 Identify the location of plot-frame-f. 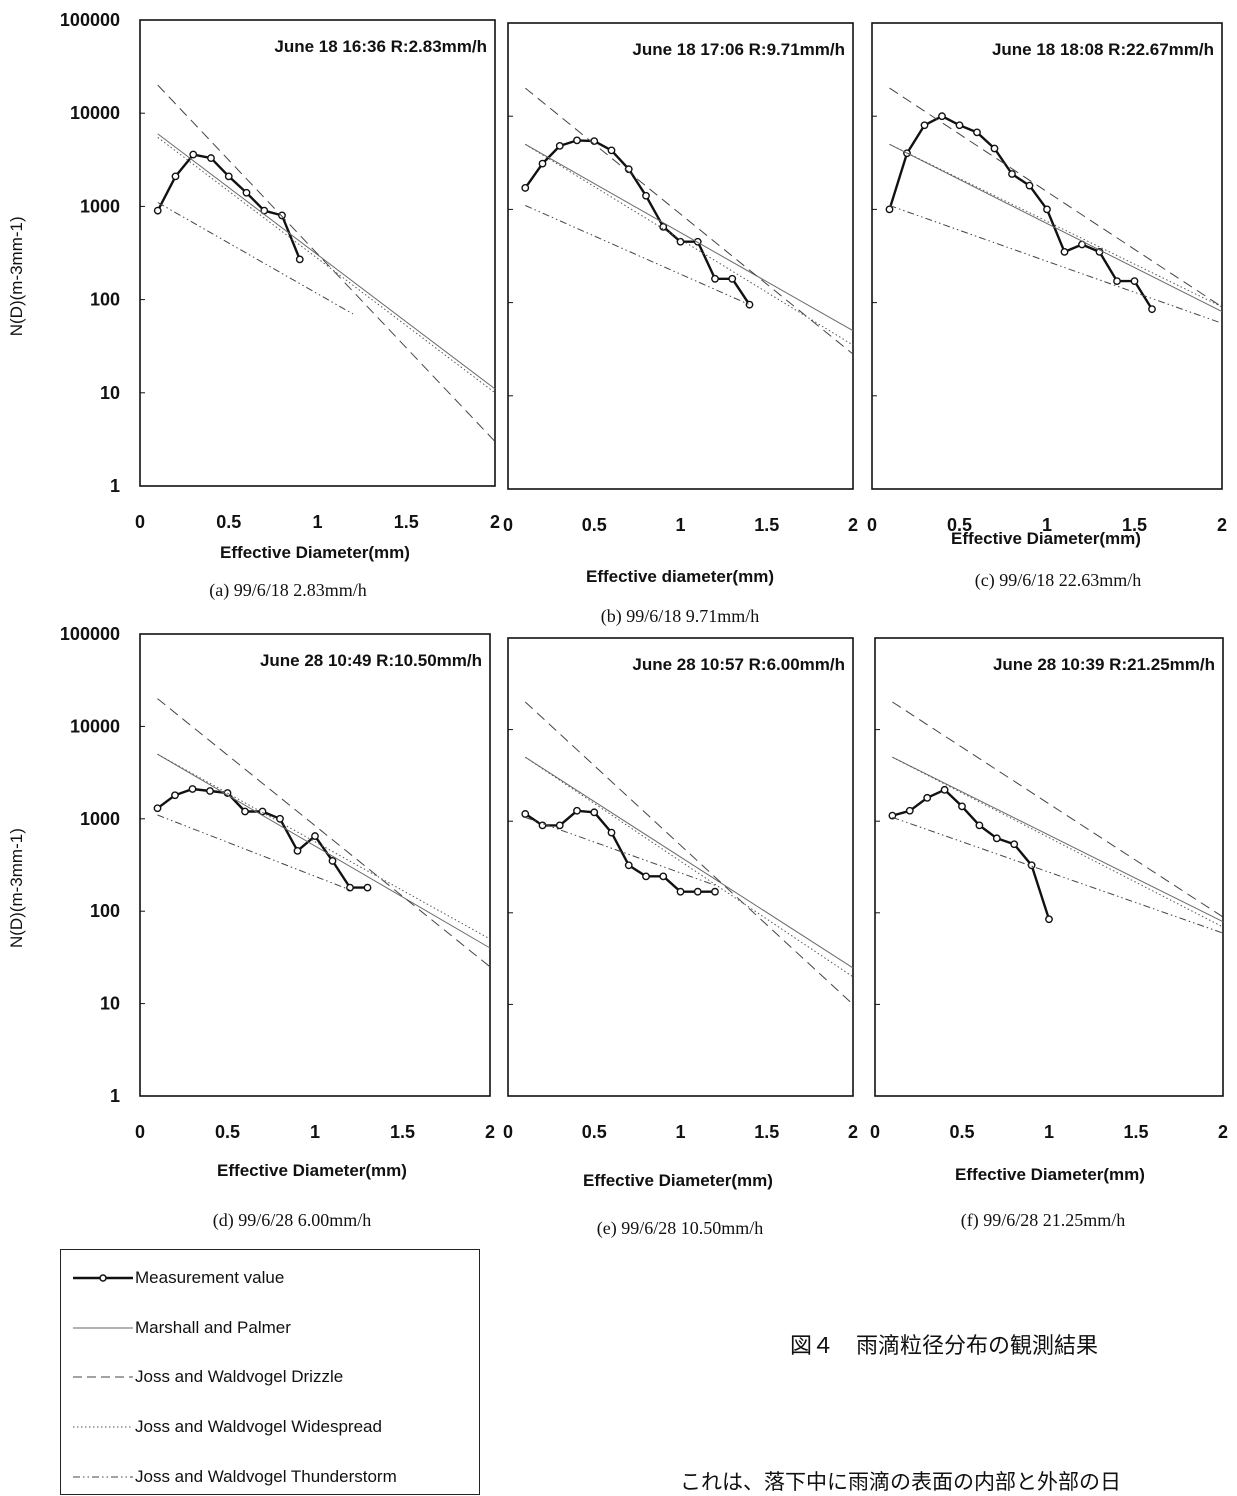
(1049, 867).